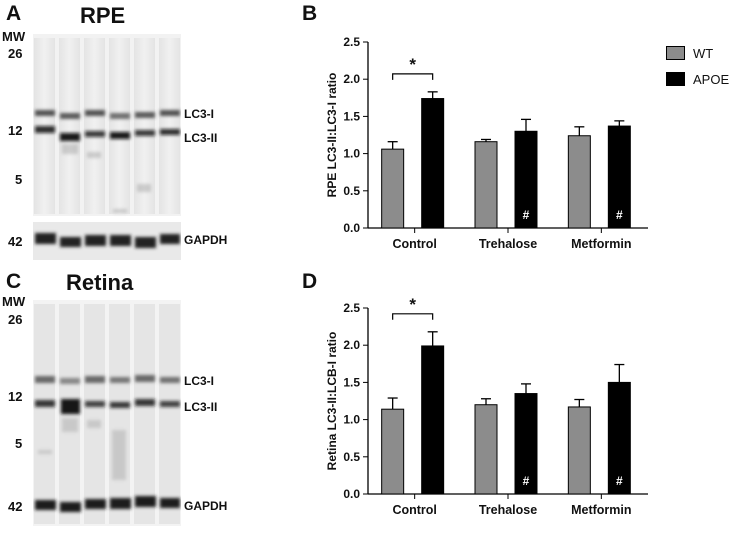 The height and width of the screenshot is (537, 744). I want to click on legend-label-wt: WT, so click(703, 53).